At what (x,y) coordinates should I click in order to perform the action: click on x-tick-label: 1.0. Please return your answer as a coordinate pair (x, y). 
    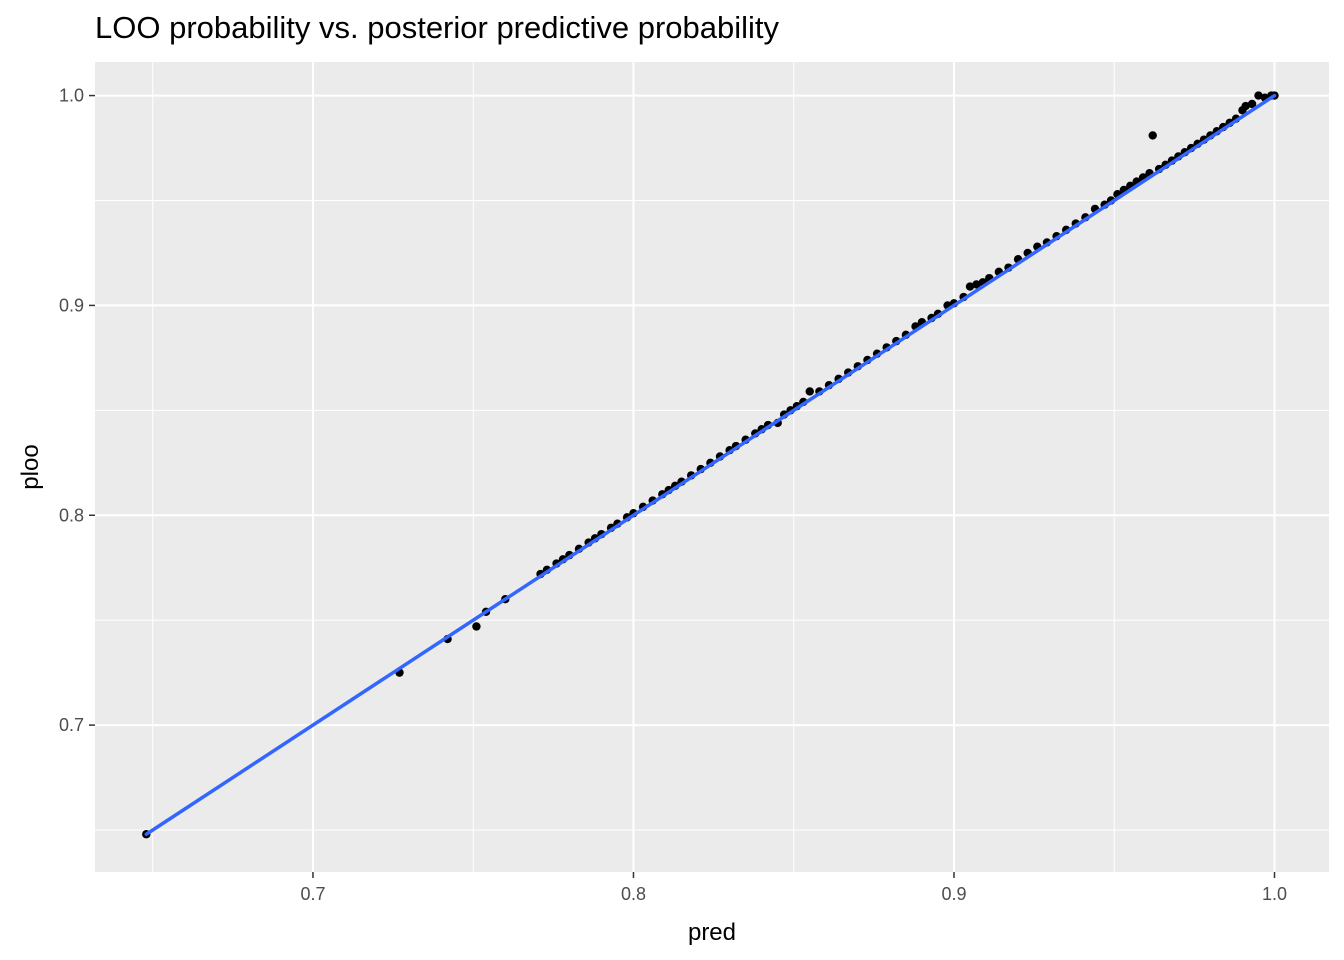
    Looking at the image, I should click on (1274, 894).